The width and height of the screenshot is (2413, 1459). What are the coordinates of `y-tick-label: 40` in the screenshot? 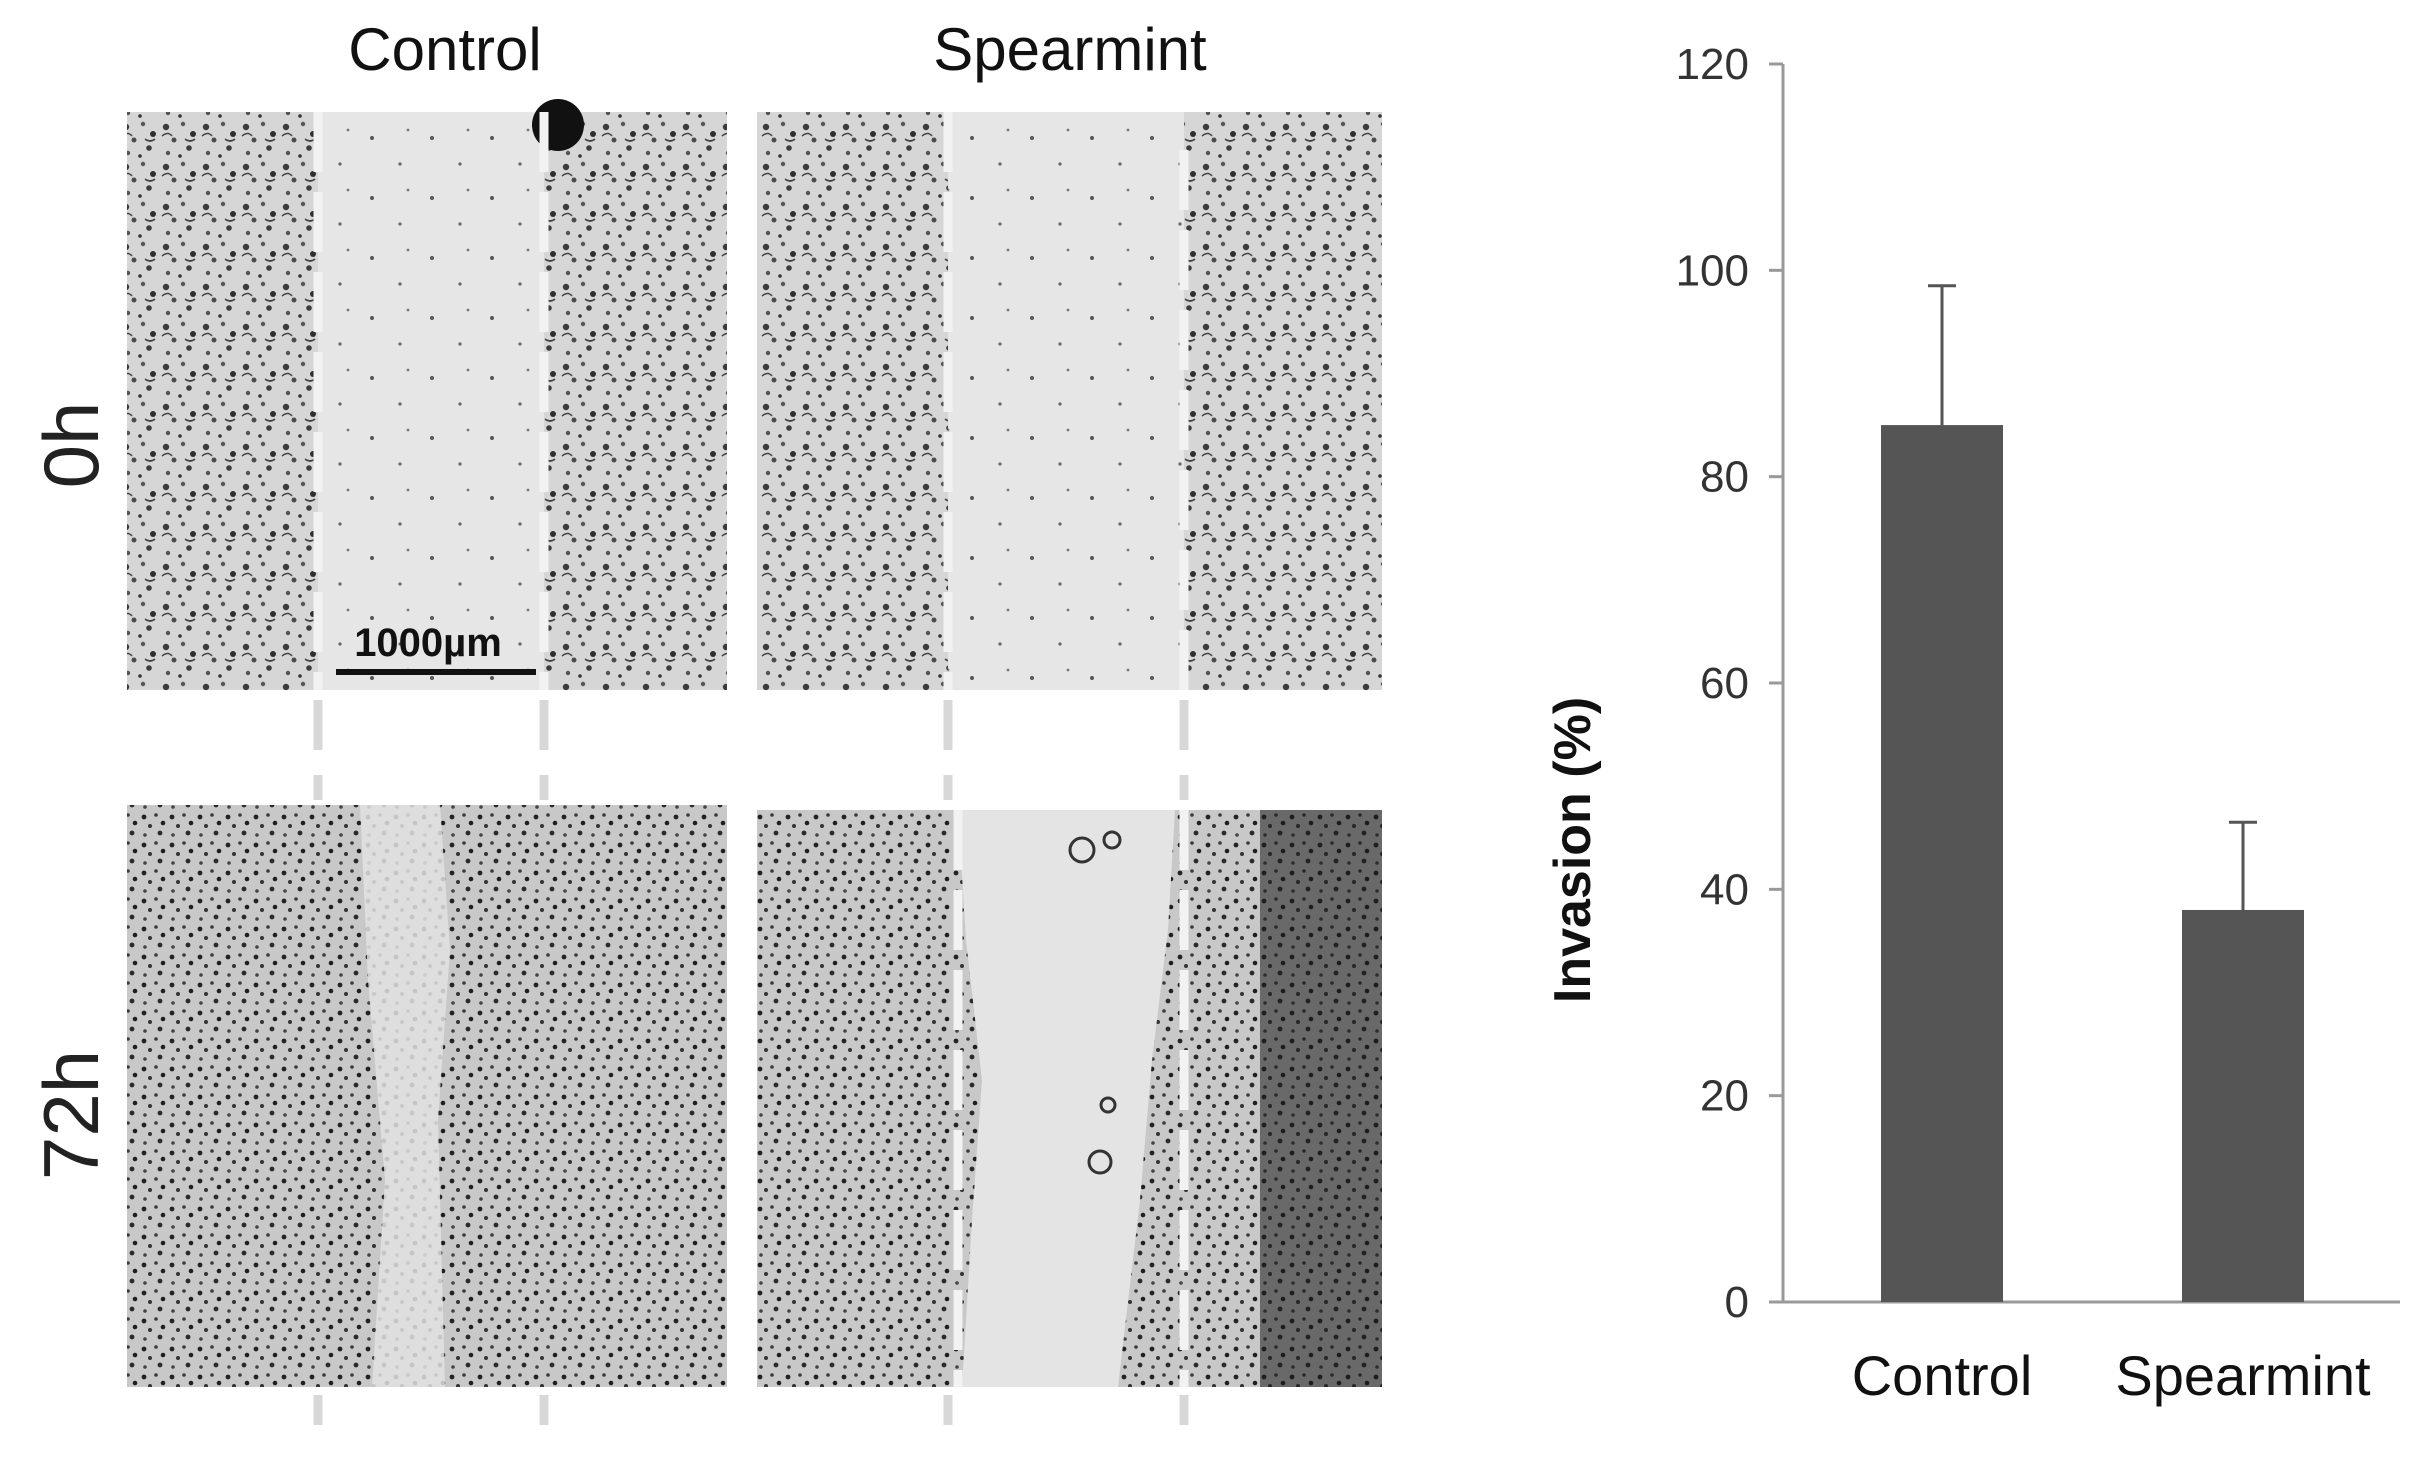 It's located at (1724, 889).